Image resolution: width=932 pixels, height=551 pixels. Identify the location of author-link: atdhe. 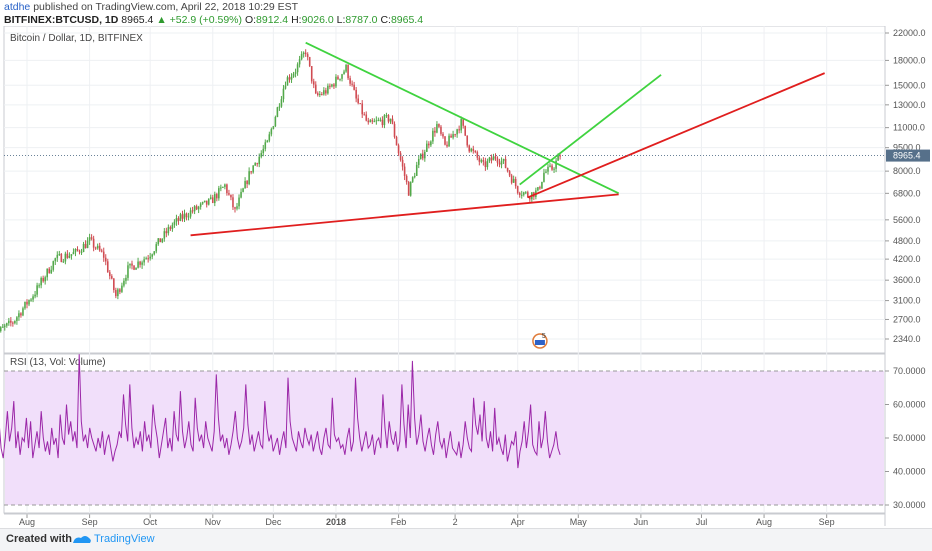
(17, 7).